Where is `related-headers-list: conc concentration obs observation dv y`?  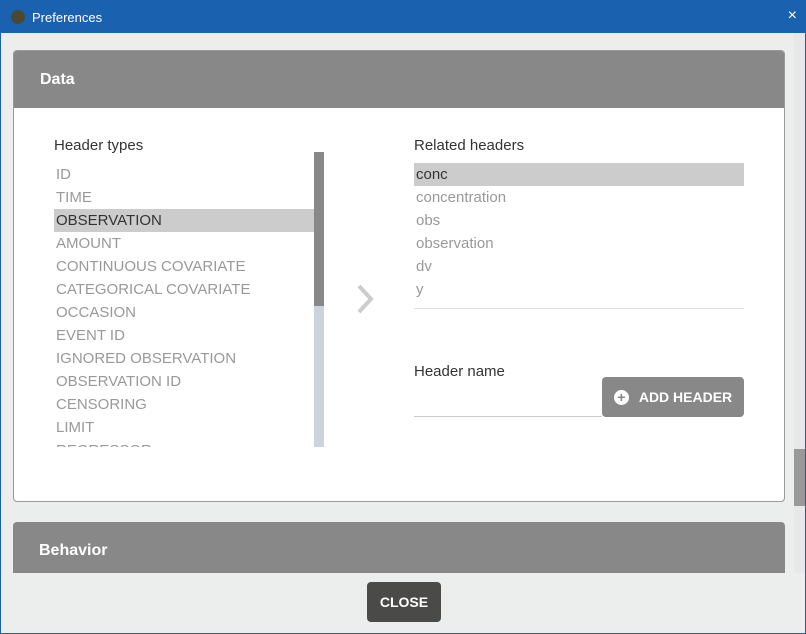 related-headers-list: conc concentration obs observation dv y is located at coordinates (579, 236).